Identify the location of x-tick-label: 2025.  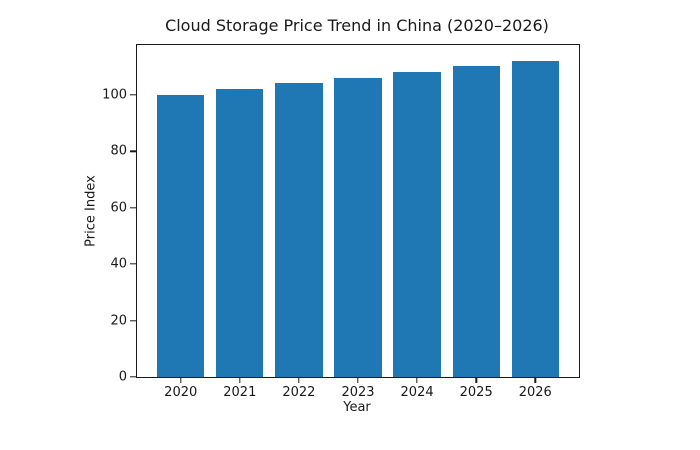
(476, 392).